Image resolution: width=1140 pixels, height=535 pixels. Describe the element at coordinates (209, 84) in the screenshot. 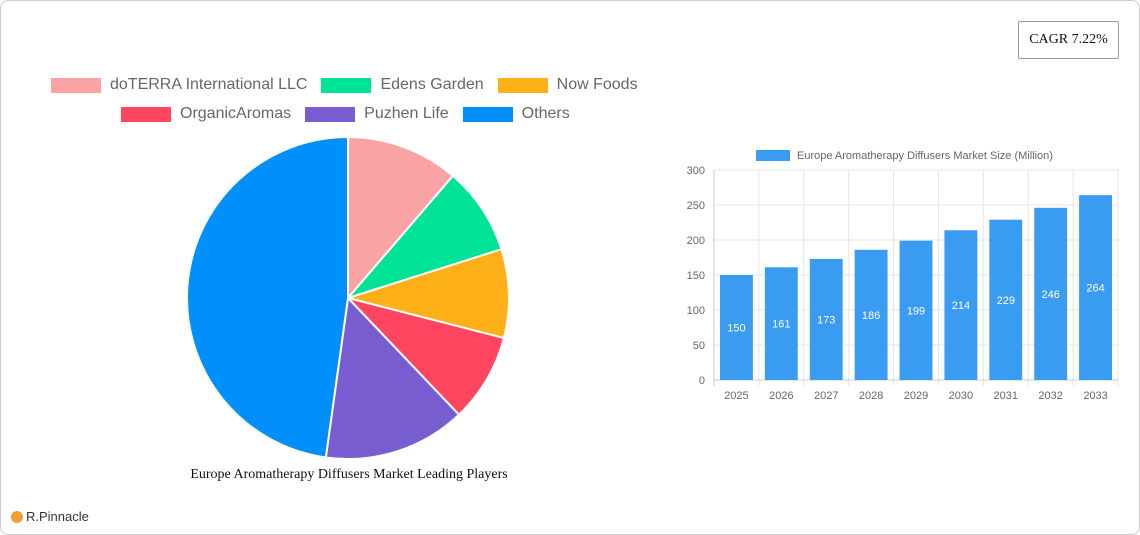

I see `legend-label: doTERRA International LLC` at that location.